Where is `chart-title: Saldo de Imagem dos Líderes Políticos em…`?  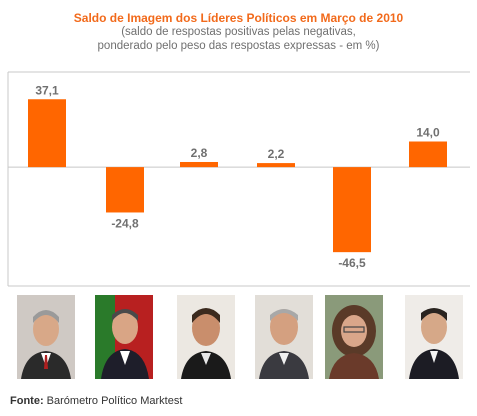
chart-title: Saldo de Imagem dos Líderes Políticos em… is located at coordinates (238, 18).